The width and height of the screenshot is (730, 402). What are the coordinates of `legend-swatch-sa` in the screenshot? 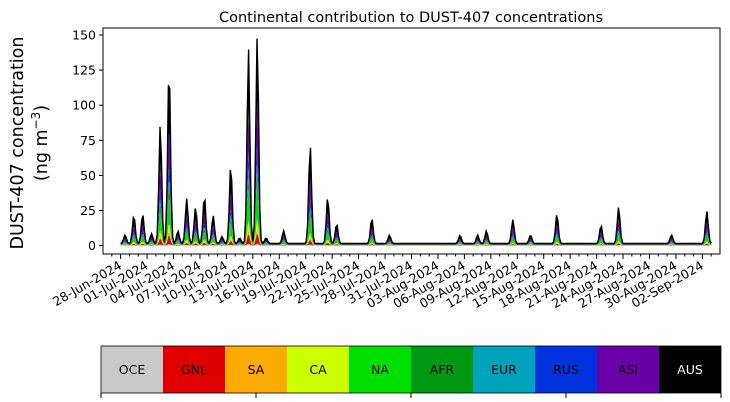 It's located at (256, 369).